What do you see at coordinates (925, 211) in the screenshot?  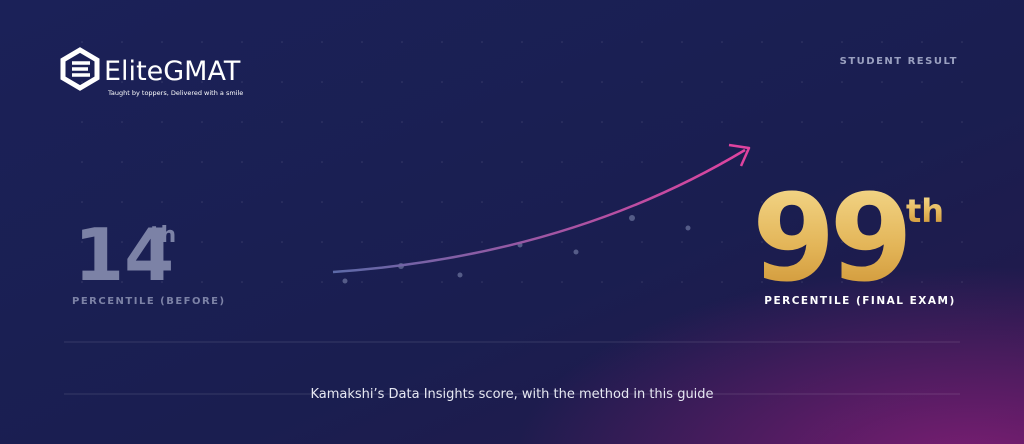 I see `after-suffix: th` at bounding box center [925, 211].